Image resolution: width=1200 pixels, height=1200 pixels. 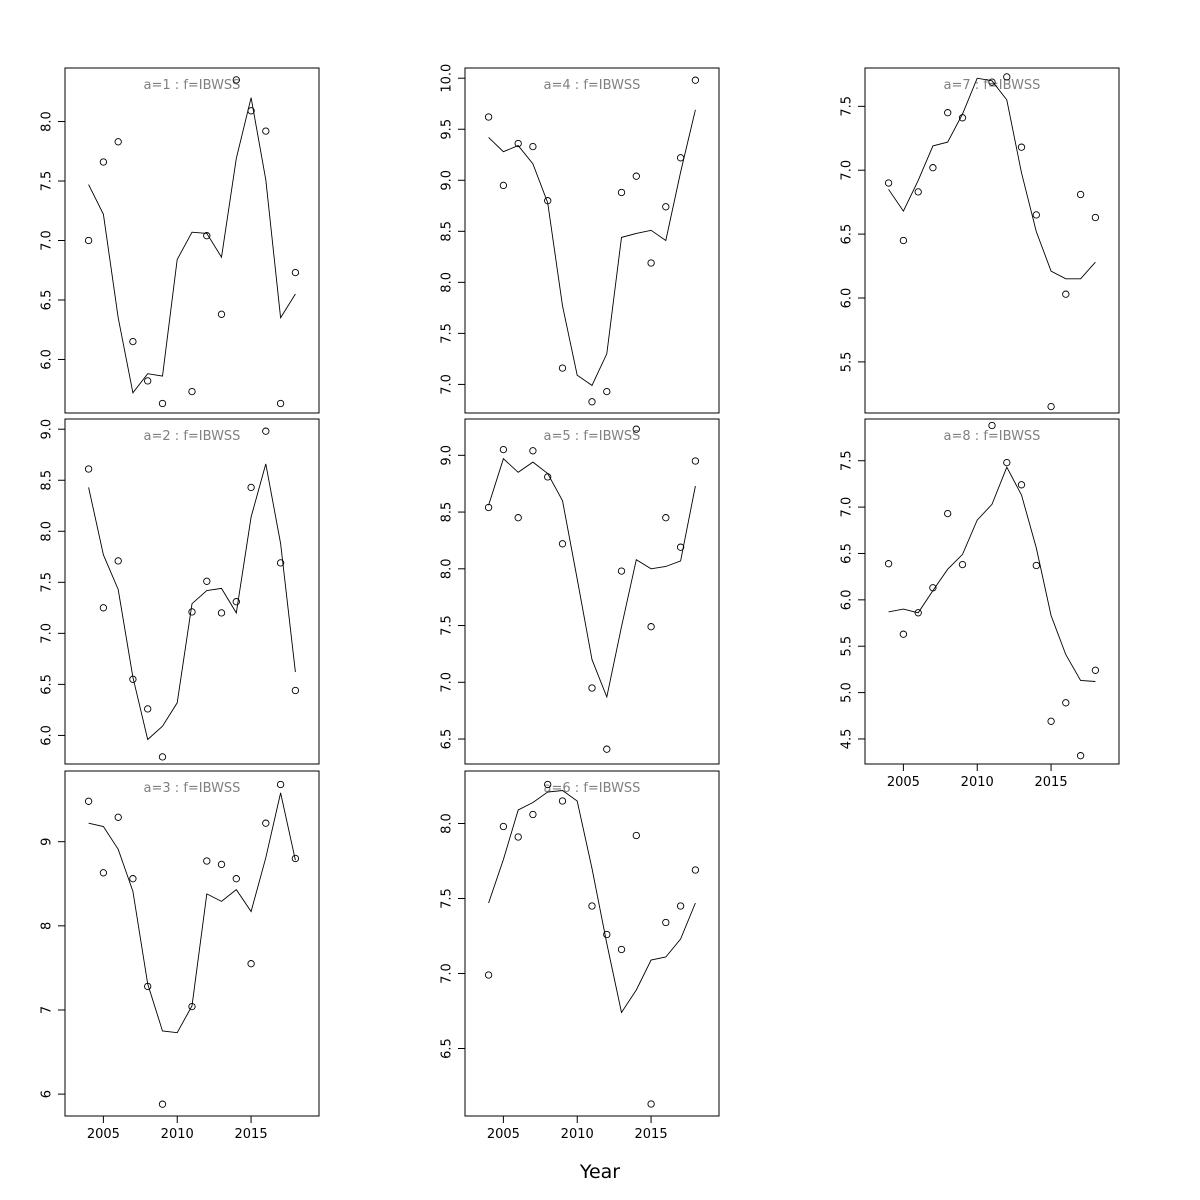 I want to click on y-axis: 5.5 6.0 6.5 7.0 7.5, so click(x=853, y=234).